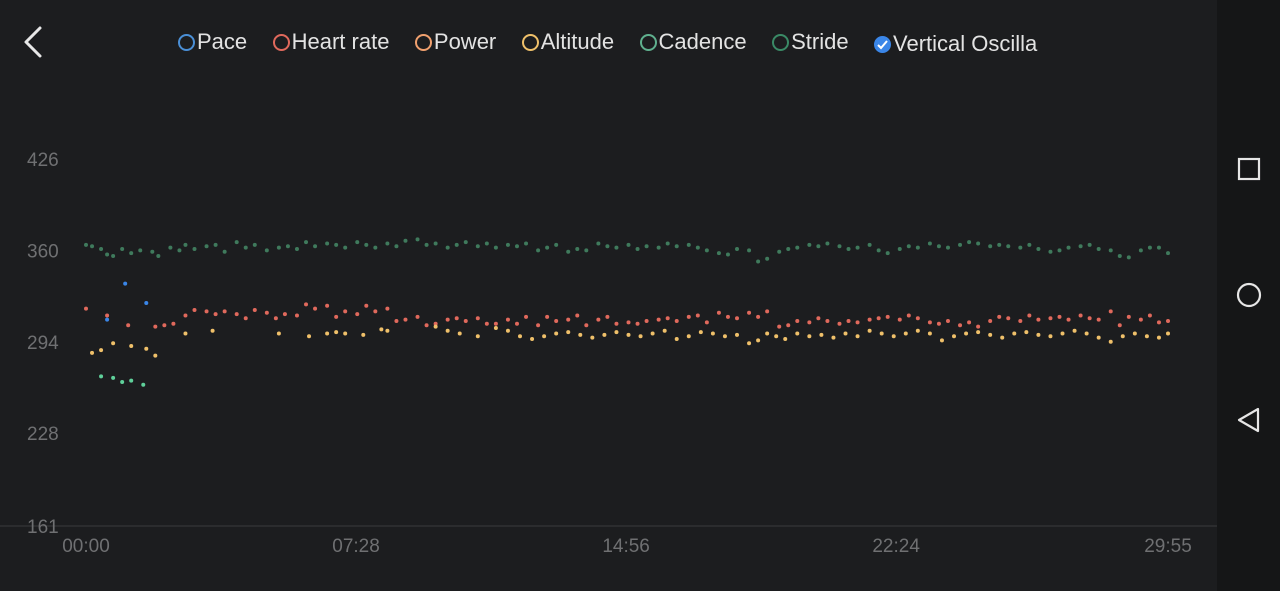 This screenshot has width=1280, height=591. Describe the element at coordinates (86, 546) in the screenshot. I see `x-tick-label: 00:00` at that location.